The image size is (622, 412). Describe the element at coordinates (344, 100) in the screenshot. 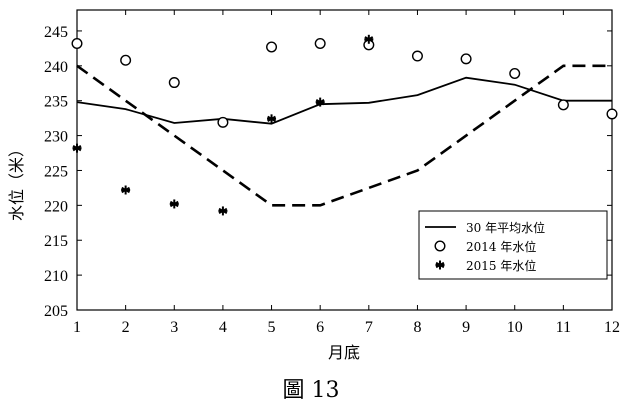

I see `average-level-line` at that location.